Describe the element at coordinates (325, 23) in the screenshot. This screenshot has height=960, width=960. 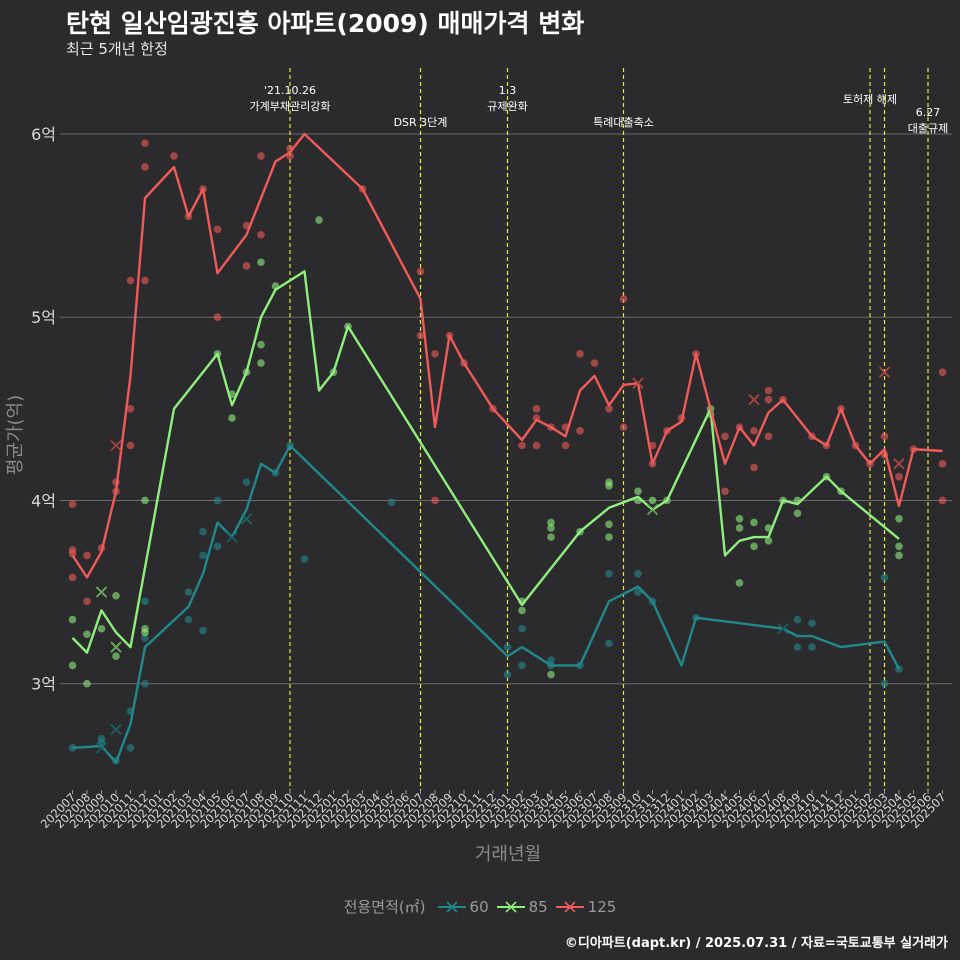
I see `chart-title: 탄현 일산임광진흥 아파트(2009) 매매가격 변화` at that location.